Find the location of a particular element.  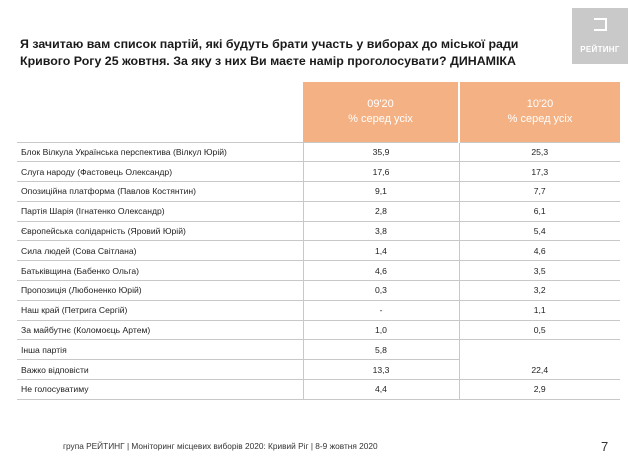

value-cell-0920: 35,9 is located at coordinates (380, 152).